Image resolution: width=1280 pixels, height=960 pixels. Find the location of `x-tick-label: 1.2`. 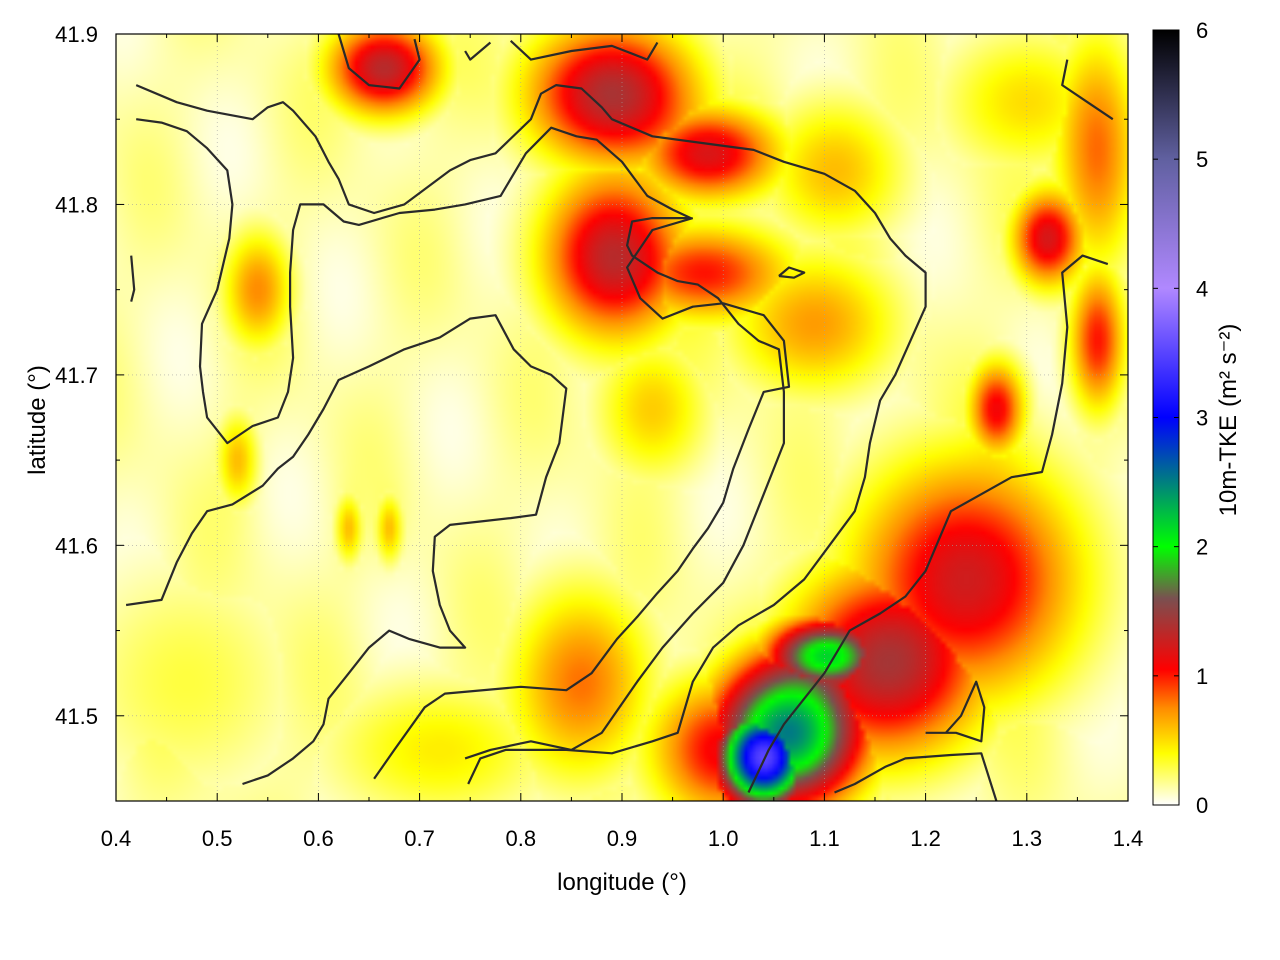

x-tick-label: 1.2 is located at coordinates (925, 838).